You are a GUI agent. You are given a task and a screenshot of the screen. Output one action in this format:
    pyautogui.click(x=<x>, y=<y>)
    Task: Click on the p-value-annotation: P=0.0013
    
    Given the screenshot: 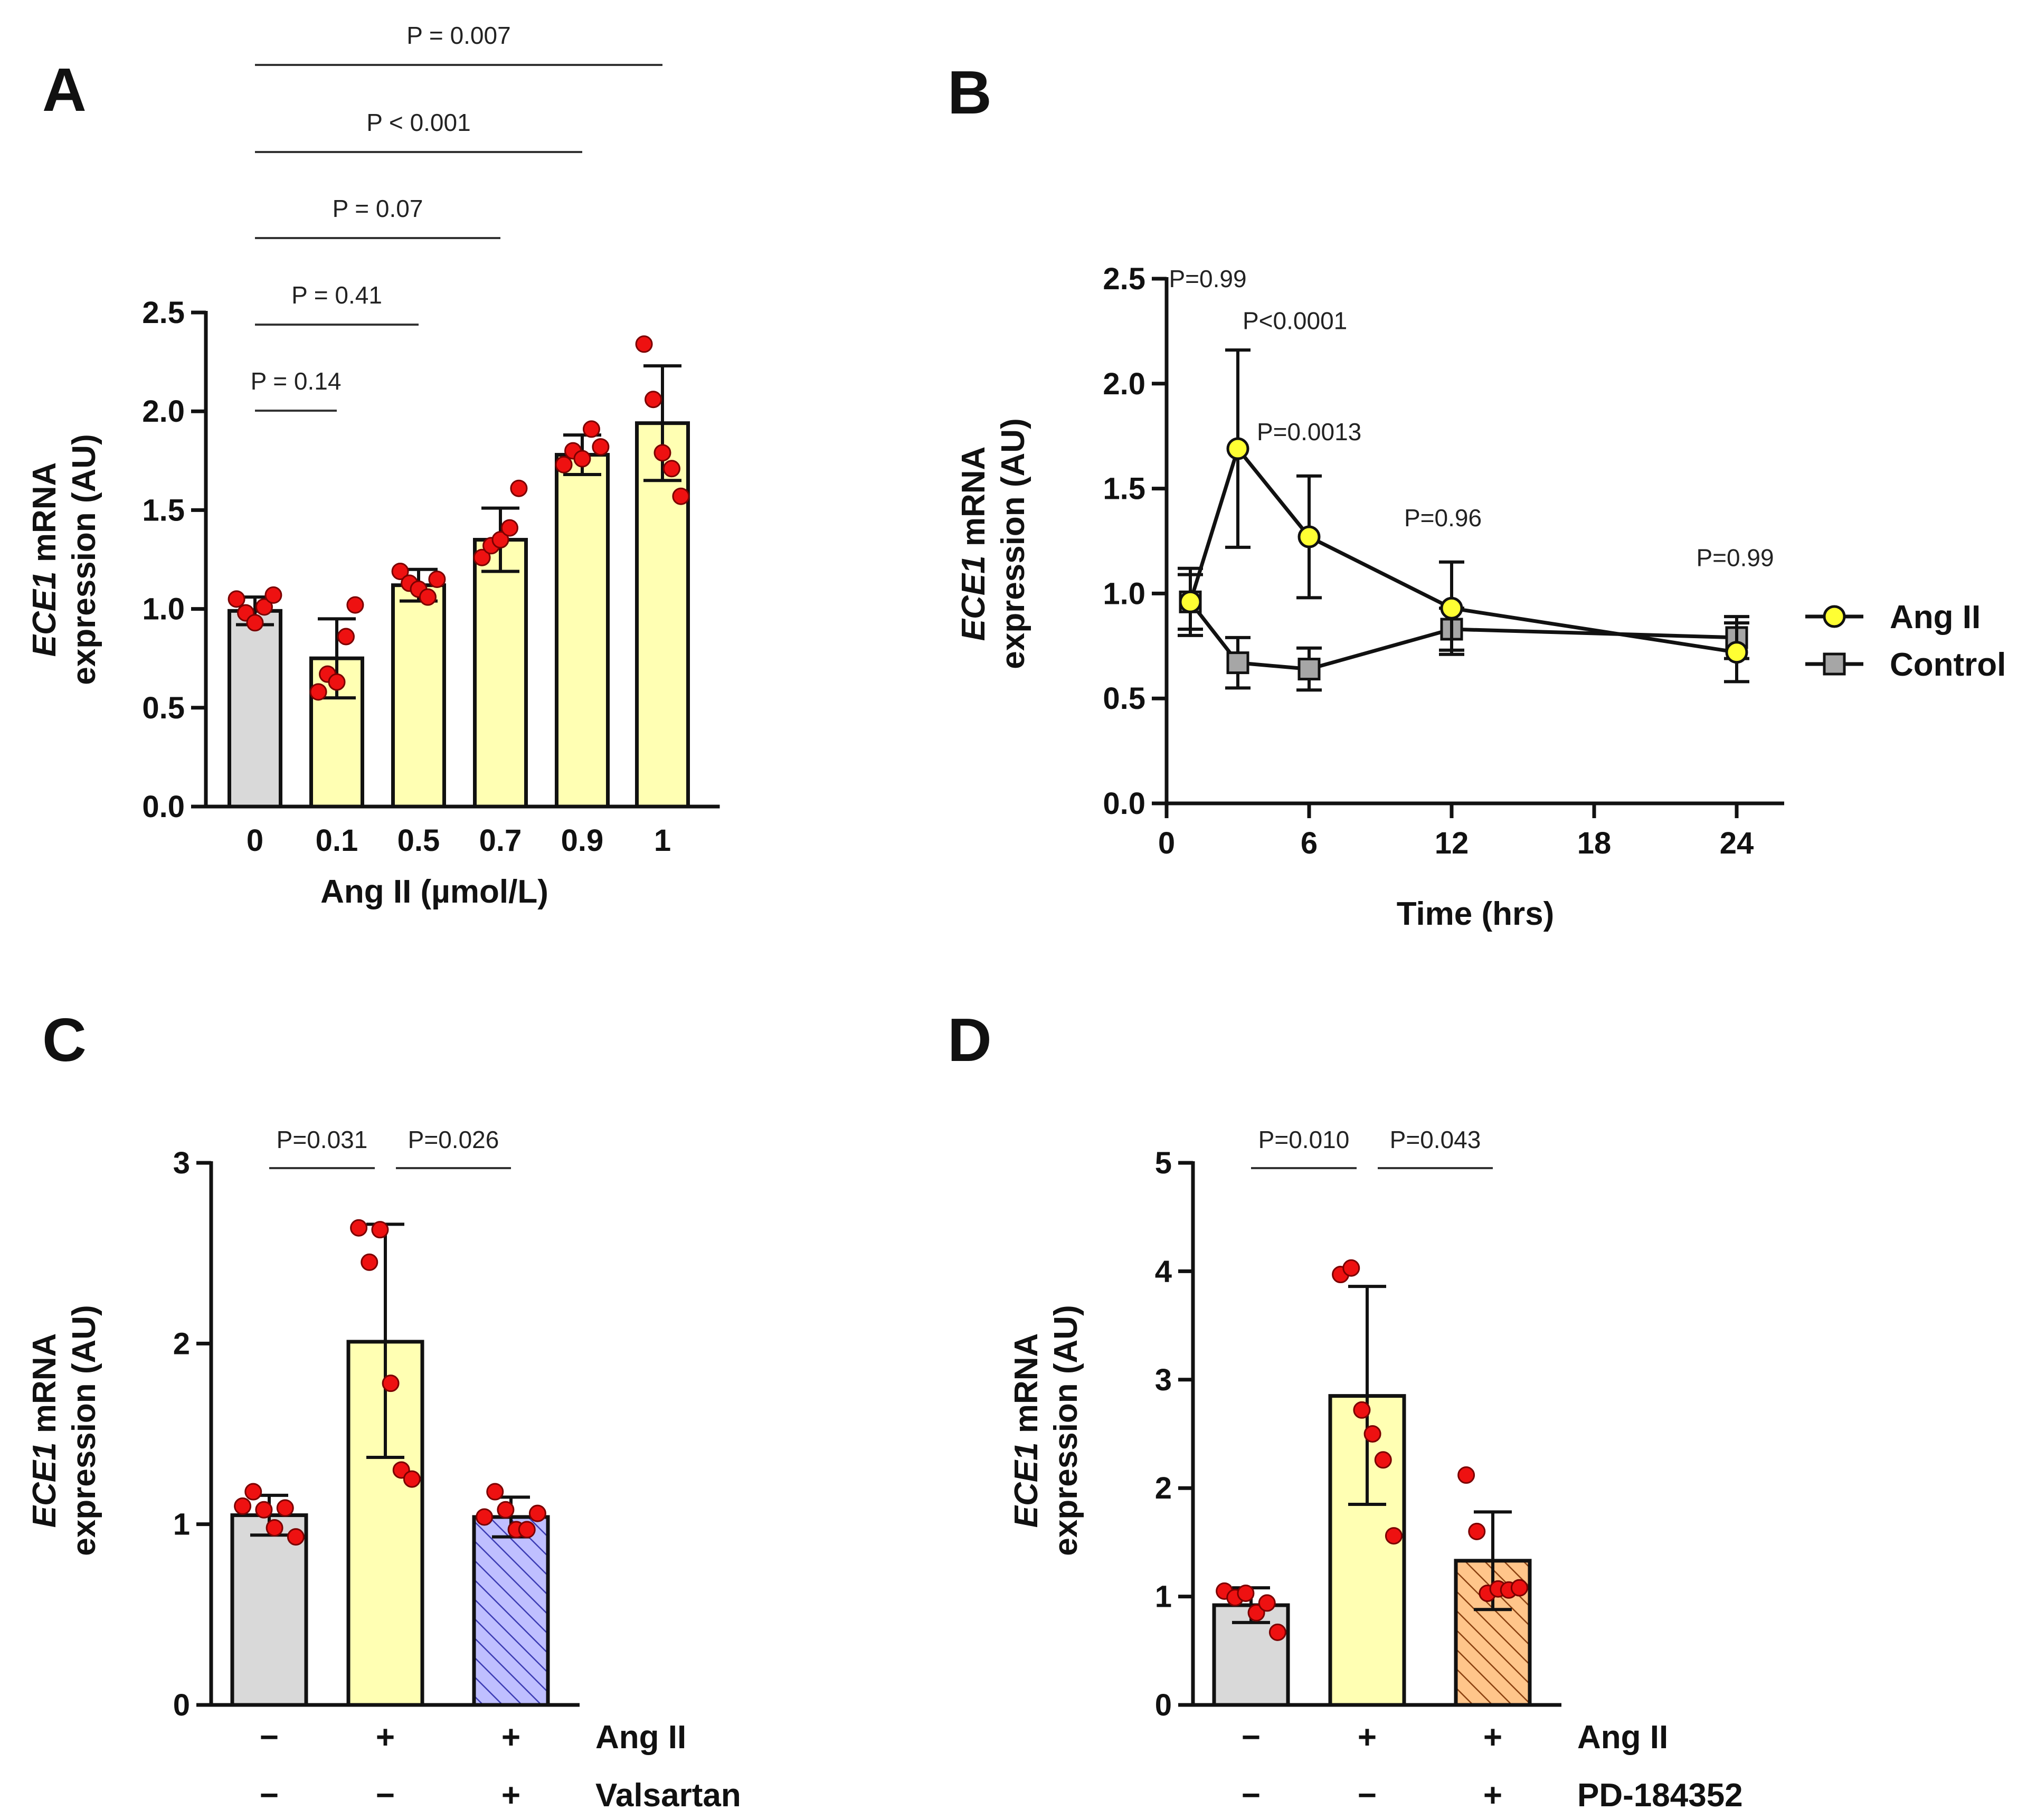 What is the action you would take?
    pyautogui.click(x=1309, y=431)
    